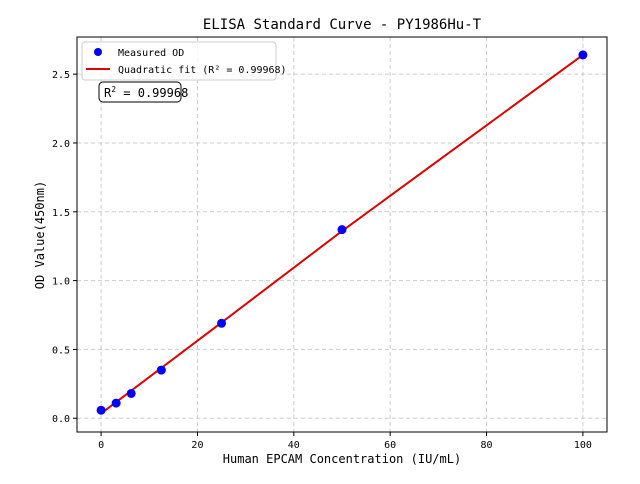  Describe the element at coordinates (61, 213) in the screenshot. I see `y-tick-label: 1.5` at that location.